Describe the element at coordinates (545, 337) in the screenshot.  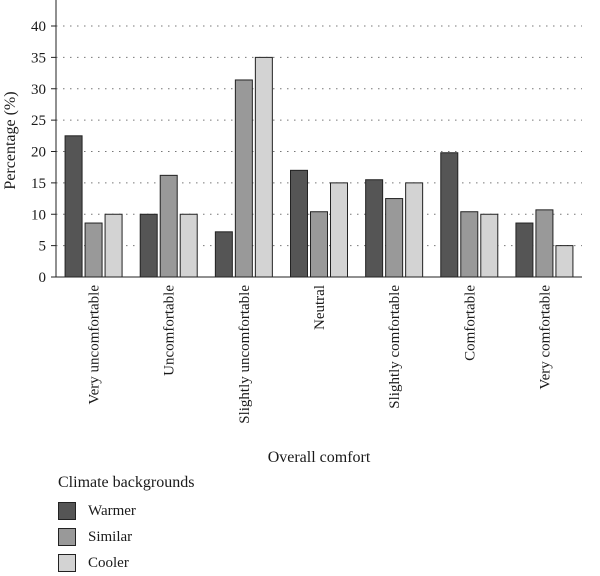
I see `x-tick-label: Very comfortable` at that location.